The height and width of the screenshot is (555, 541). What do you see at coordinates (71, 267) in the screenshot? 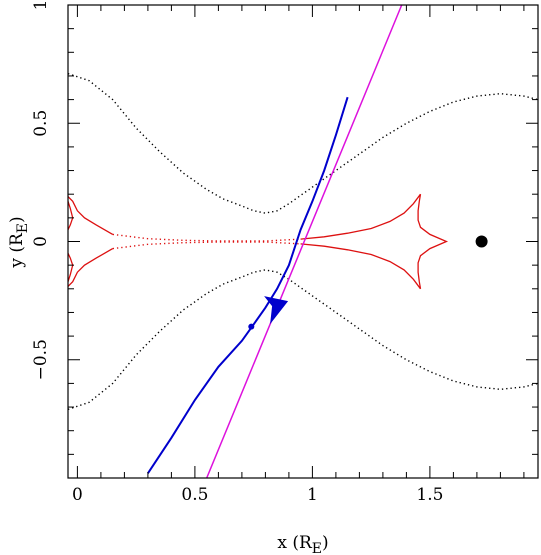
I see `series-caustic-left-cusp-lower` at bounding box center [71, 267].